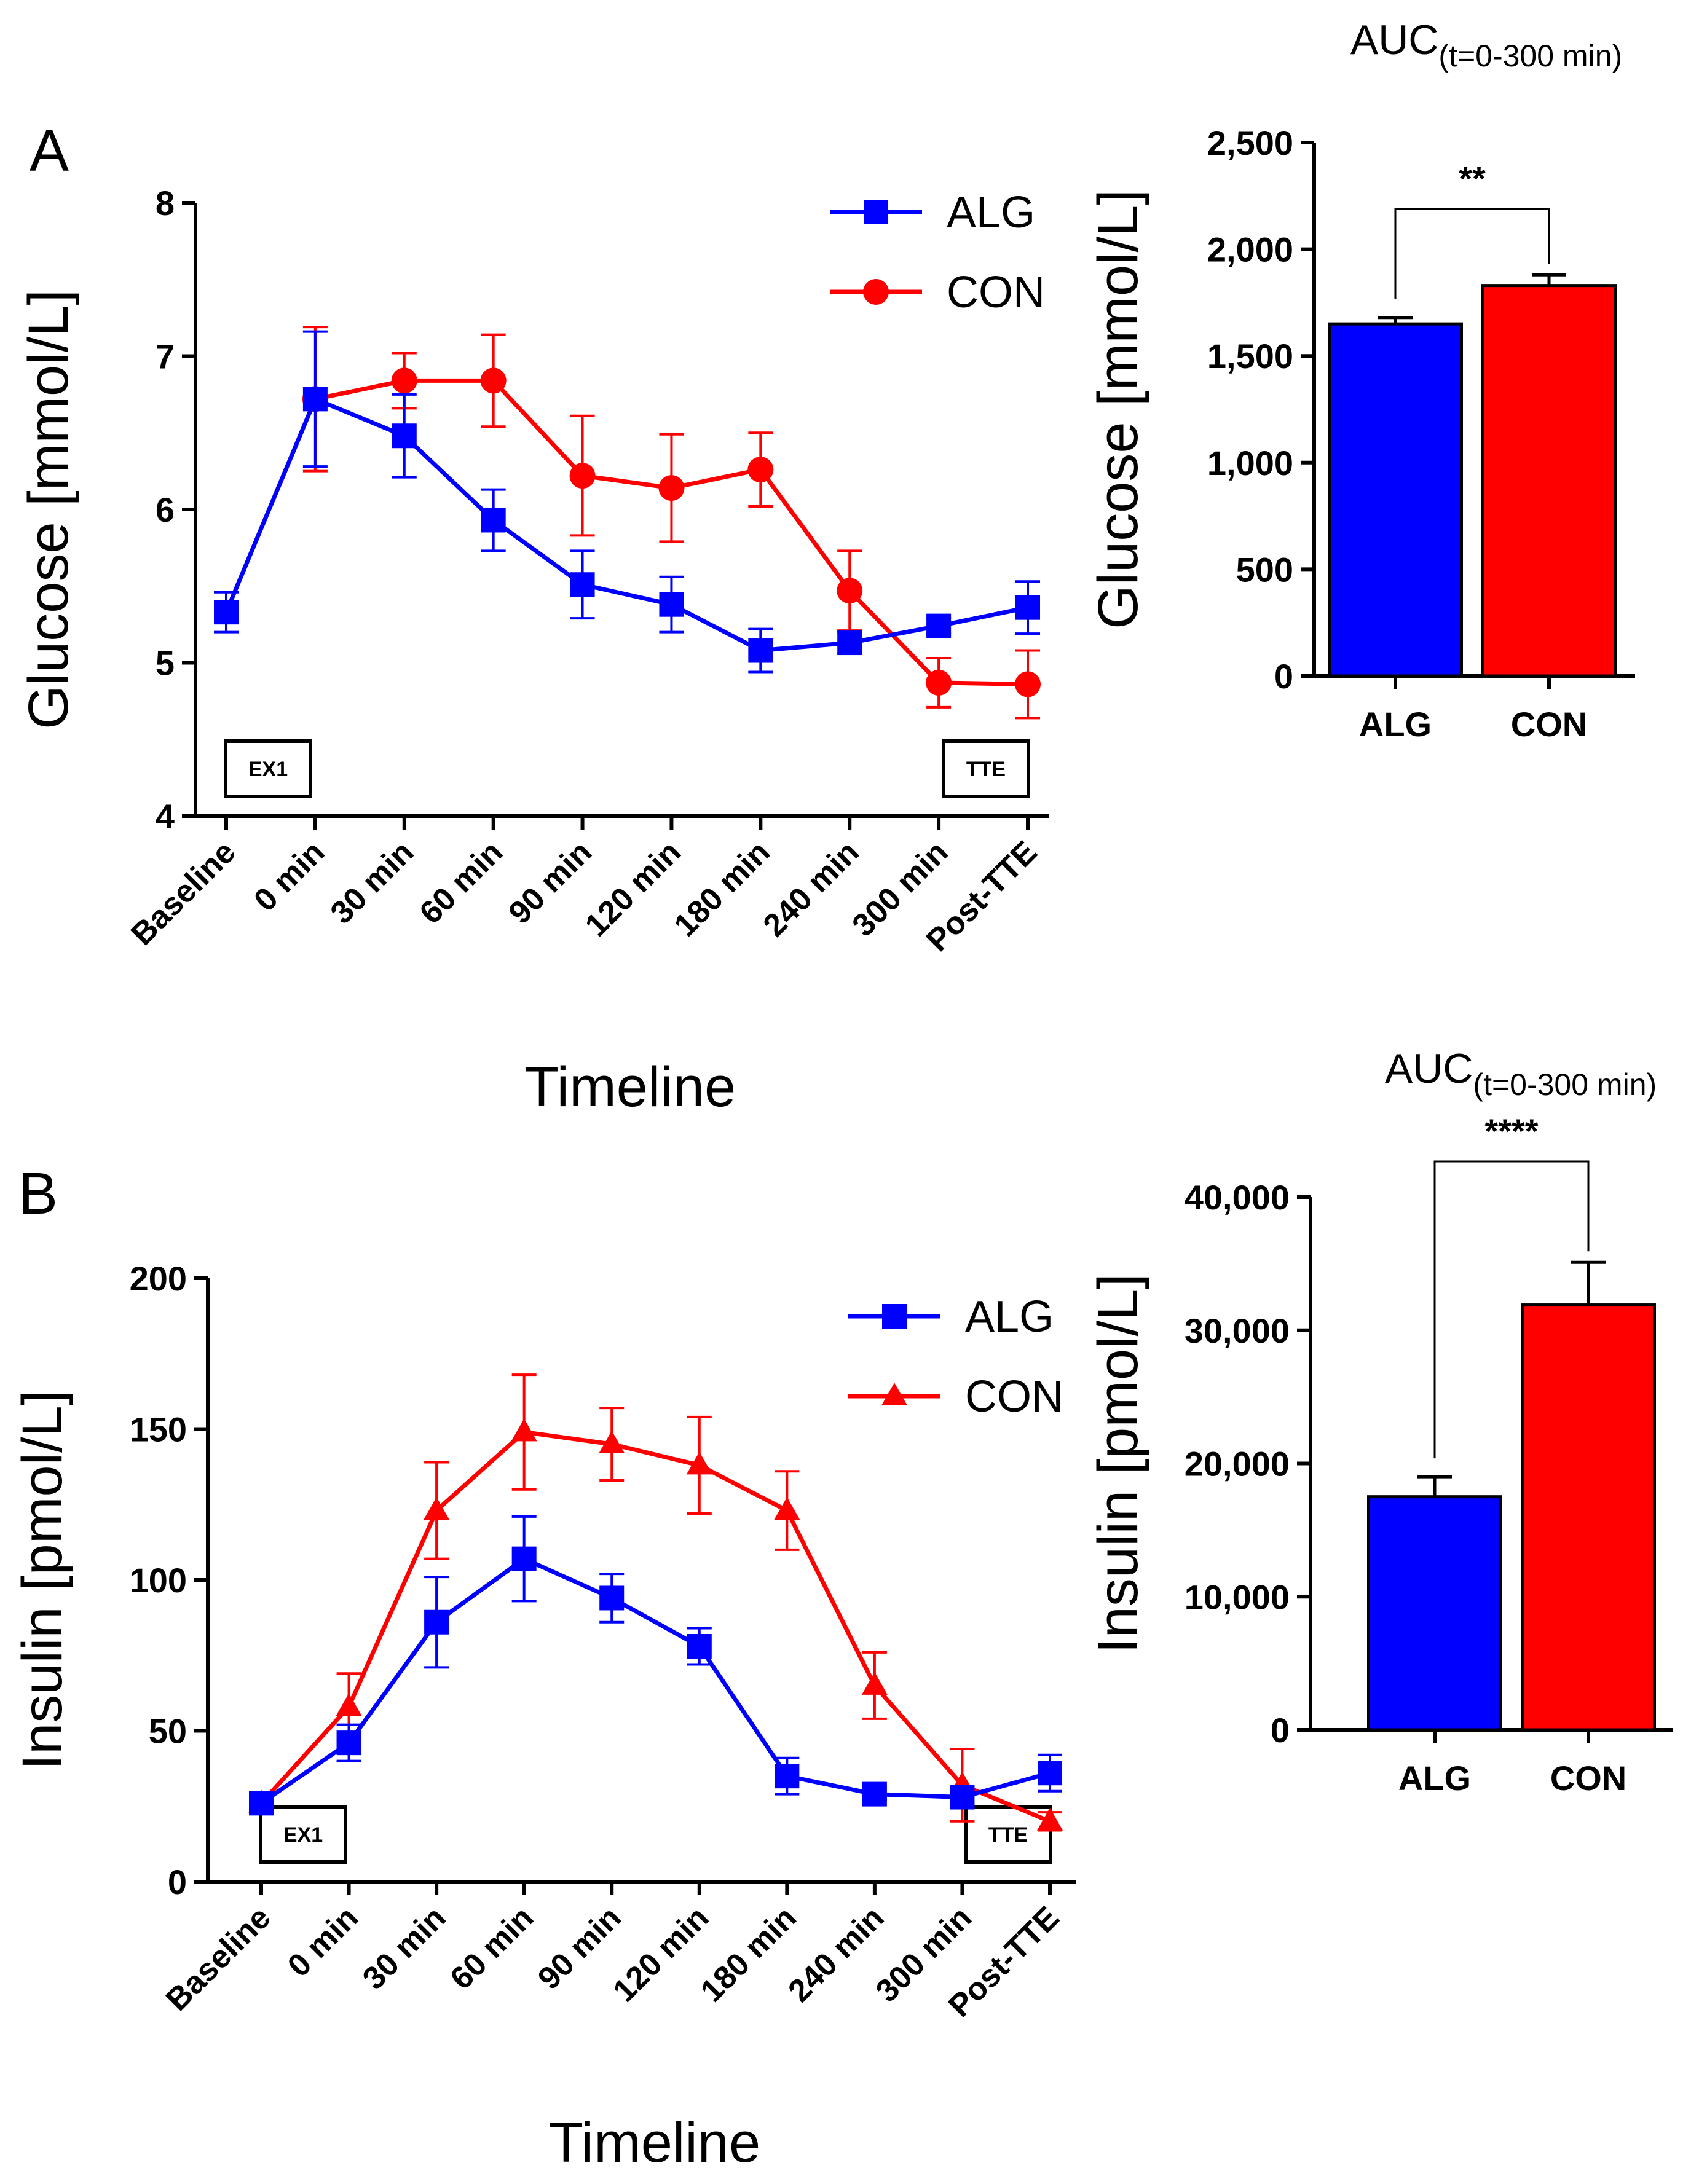  Describe the element at coordinates (158, 1580) in the screenshot. I see `panel-b-y-tick-label: 100` at that location.